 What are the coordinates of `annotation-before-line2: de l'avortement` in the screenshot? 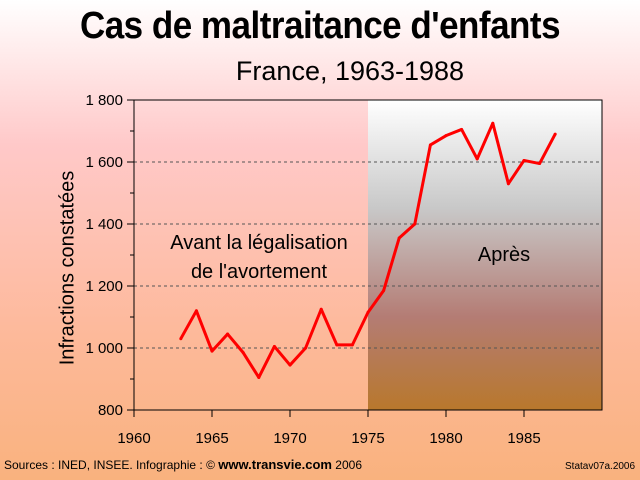 It's located at (259, 272).